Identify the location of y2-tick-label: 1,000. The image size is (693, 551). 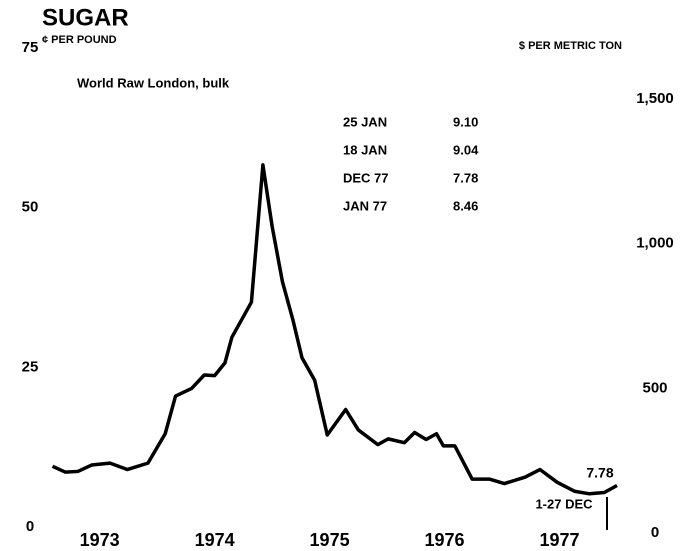
(655, 243).